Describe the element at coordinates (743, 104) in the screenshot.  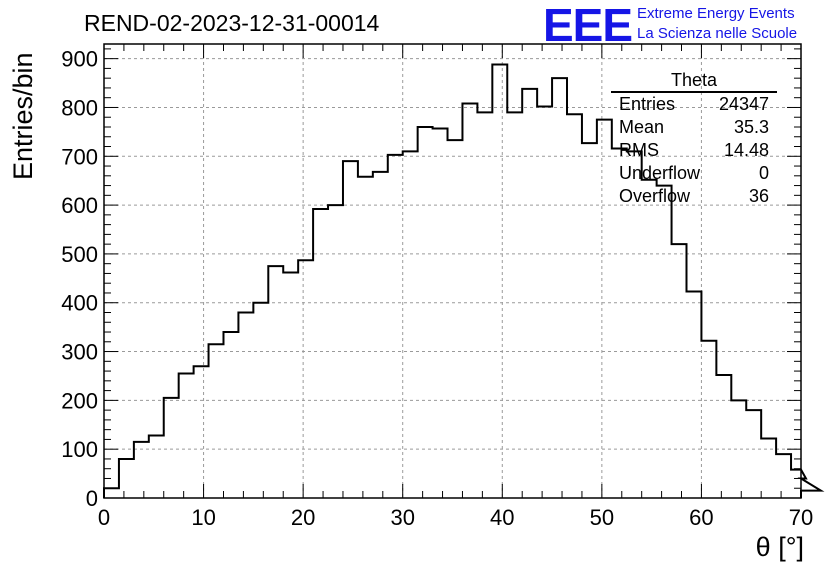
I see `stats-value: 24347` at that location.